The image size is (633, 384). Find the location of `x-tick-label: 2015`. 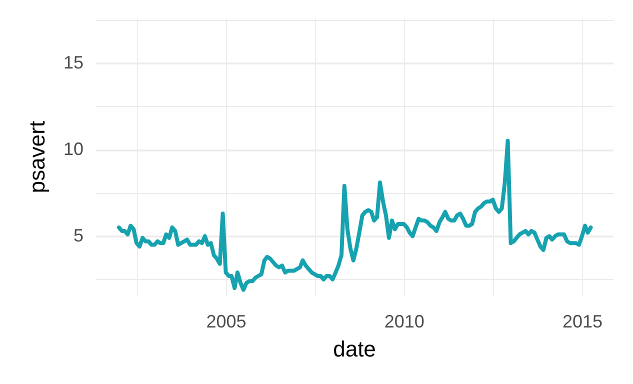

x-tick-label: 2015 is located at coordinates (582, 322).